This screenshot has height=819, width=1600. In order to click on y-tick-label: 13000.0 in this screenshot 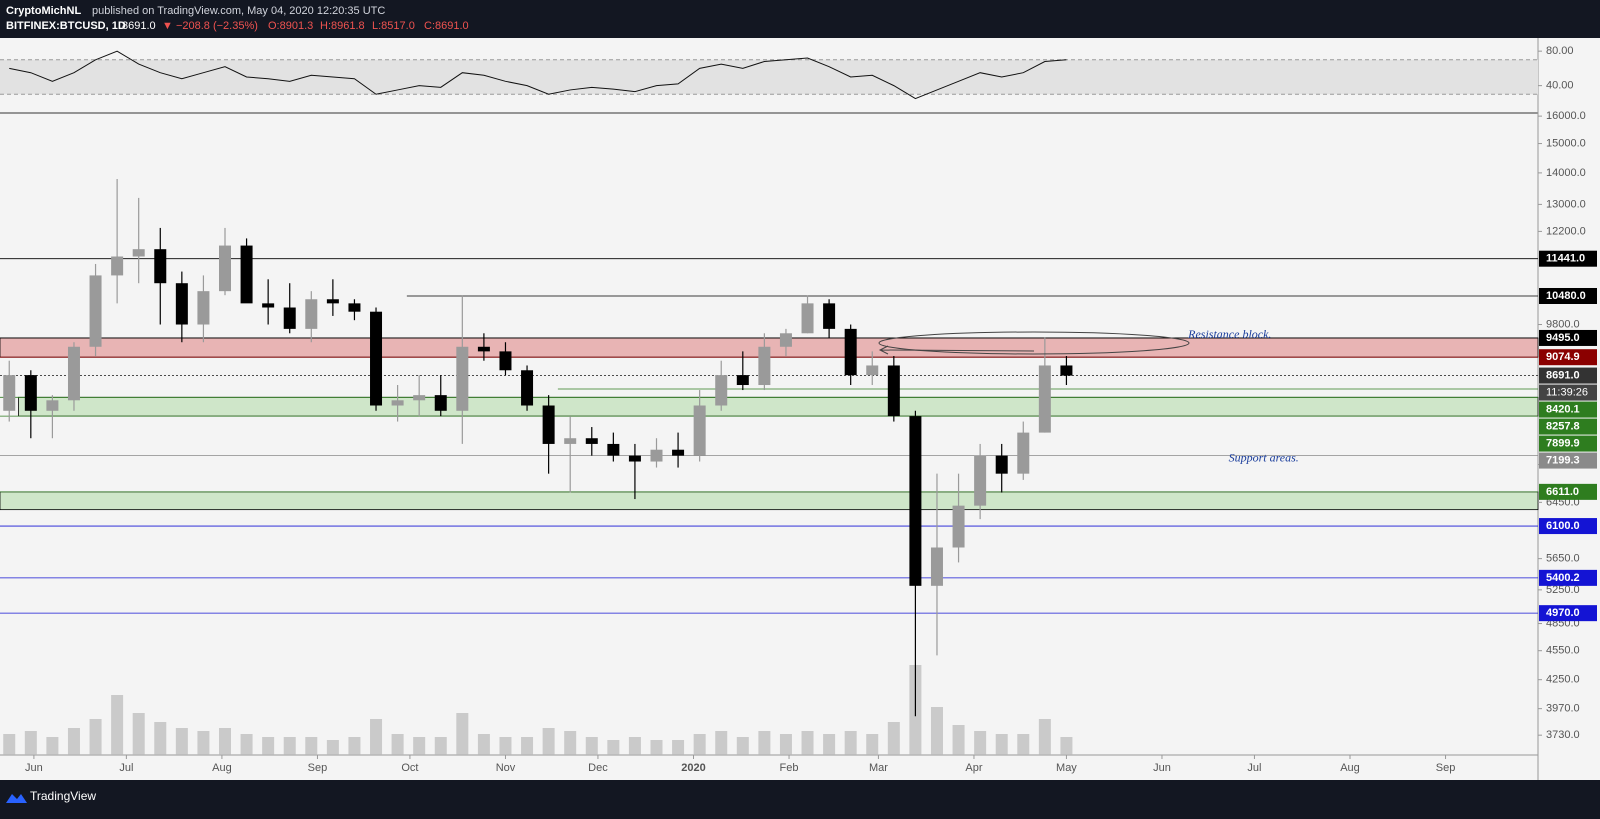, I will do `click(1566, 204)`.